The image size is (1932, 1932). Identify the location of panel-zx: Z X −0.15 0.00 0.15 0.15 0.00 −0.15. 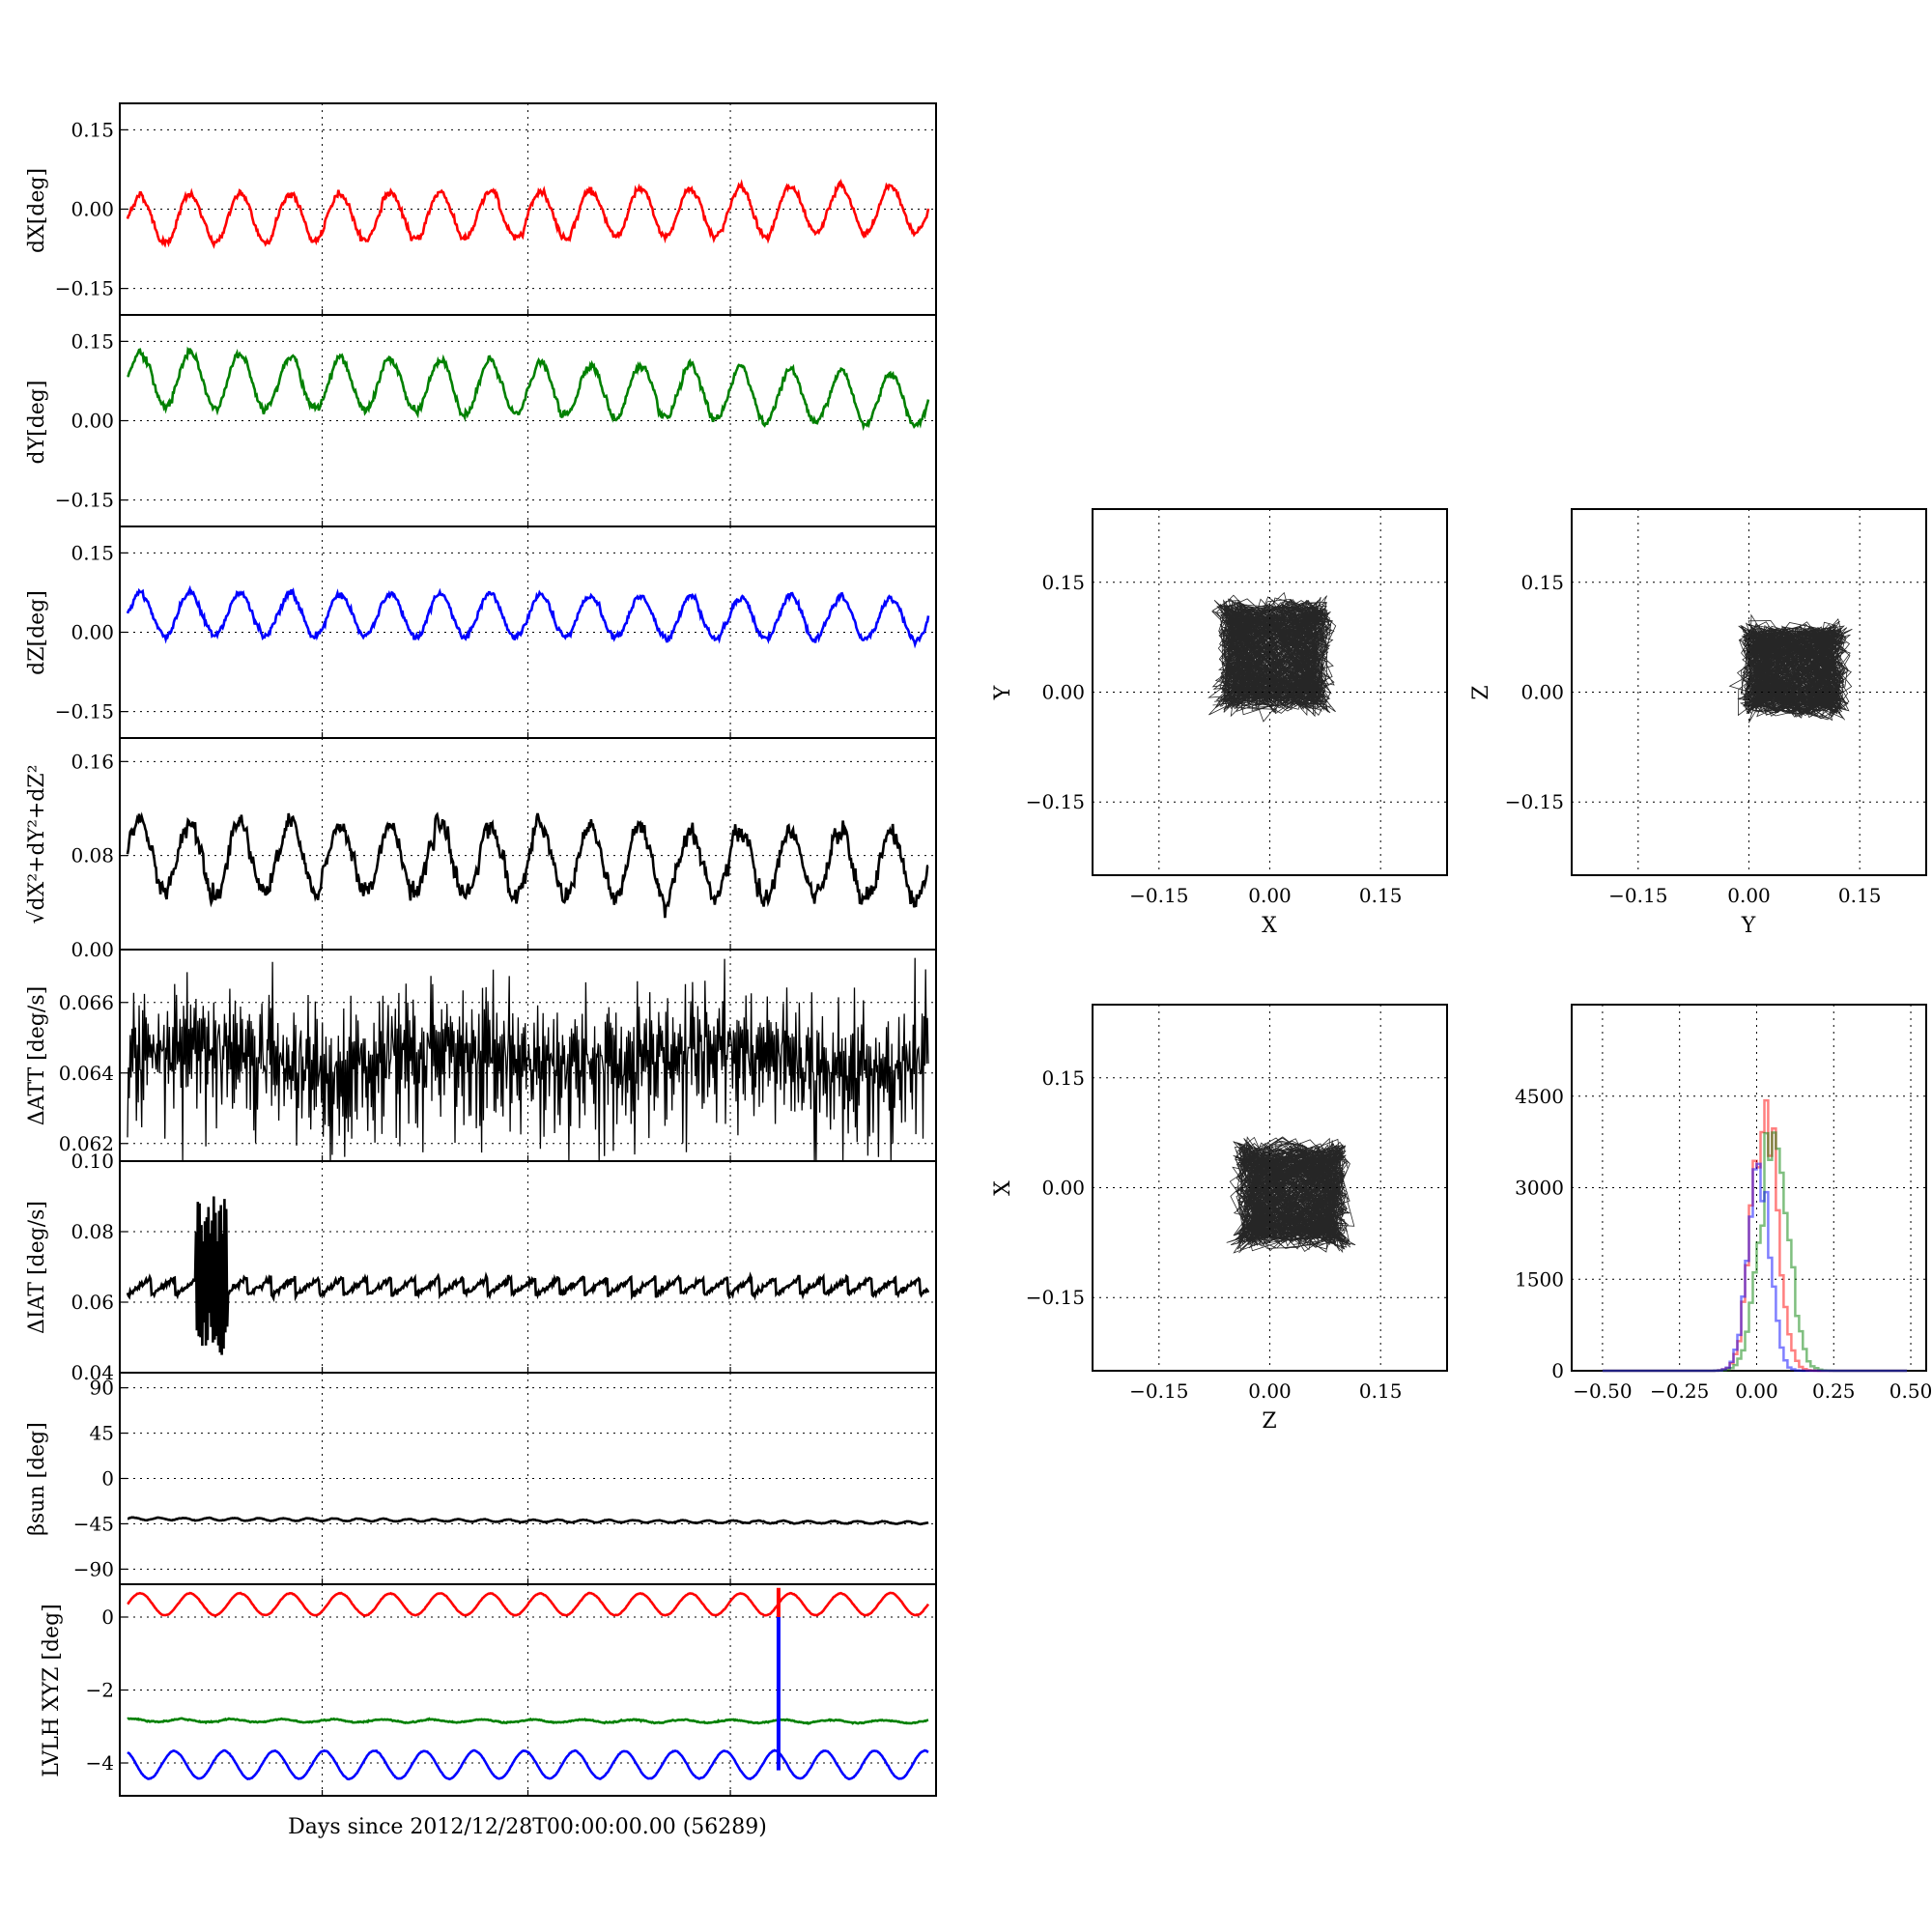
(1219, 1219).